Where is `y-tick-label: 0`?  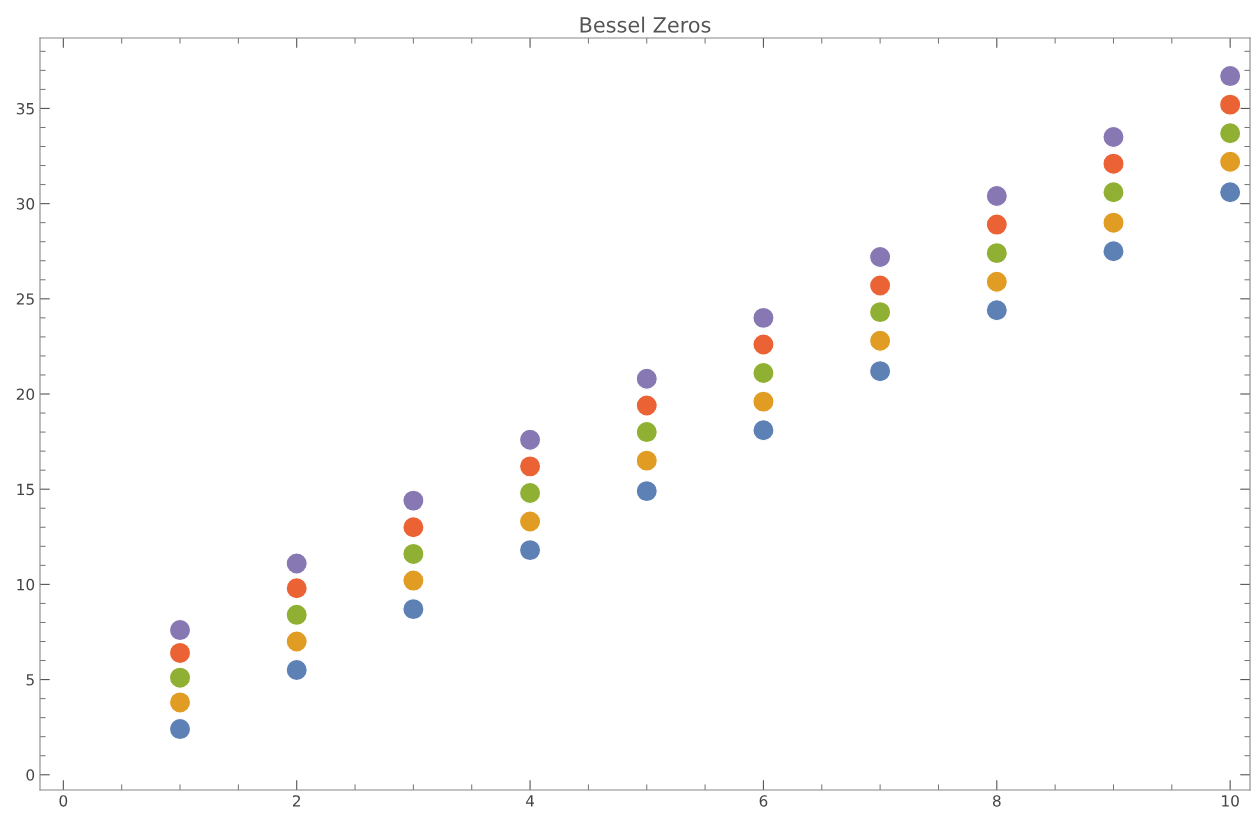
y-tick-label: 0 is located at coordinates (30, 775).